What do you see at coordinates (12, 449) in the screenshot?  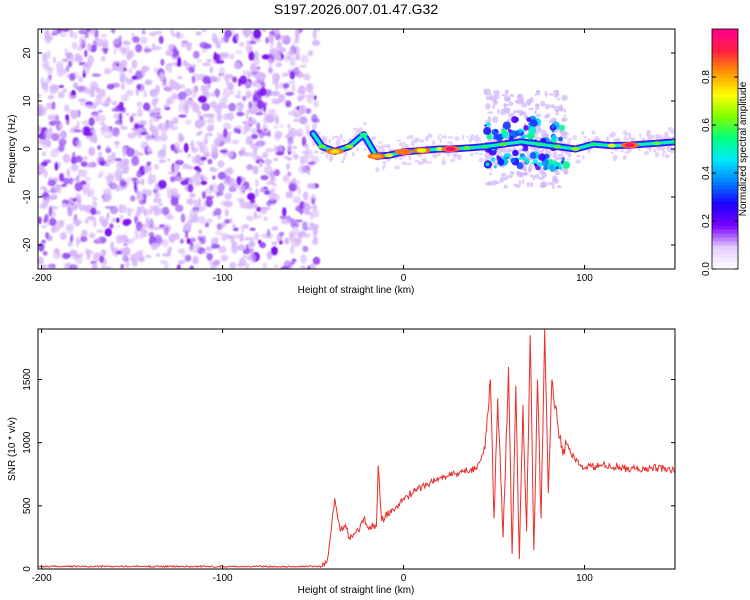 I see `snr-y-label: SNR (10 * v/v)` at bounding box center [12, 449].